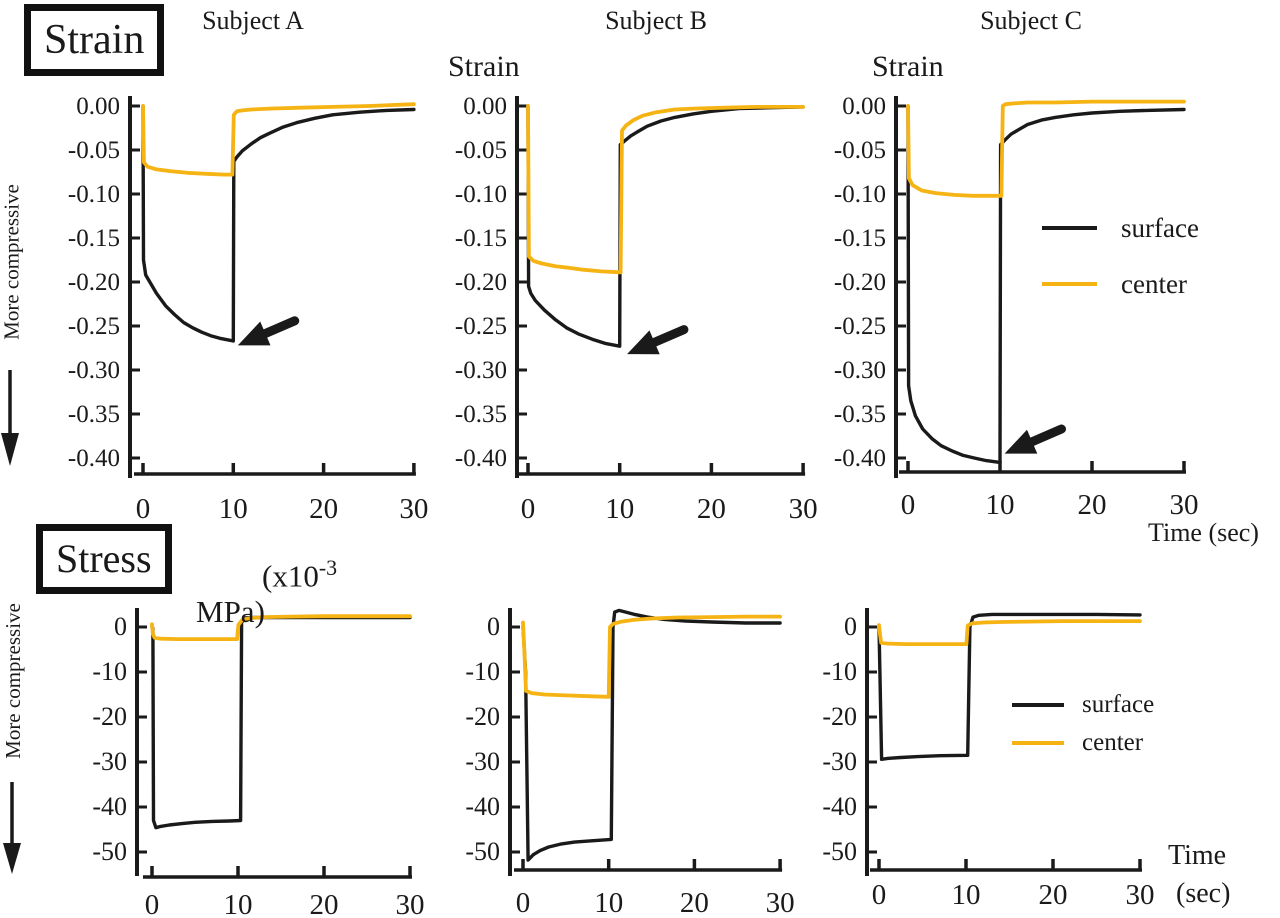 The image size is (1280, 918). I want to click on stress-units-exponent: -3, so click(328, 567).